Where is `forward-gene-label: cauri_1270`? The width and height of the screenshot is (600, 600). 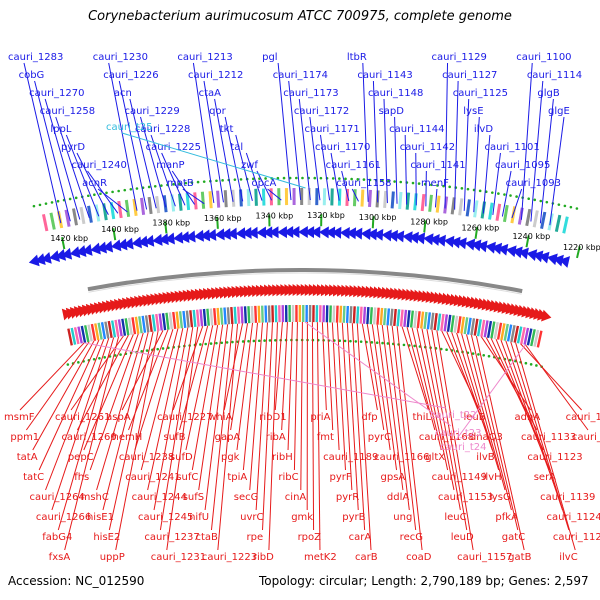 forward-gene-label: cauri_1270 is located at coordinates (56, 93).